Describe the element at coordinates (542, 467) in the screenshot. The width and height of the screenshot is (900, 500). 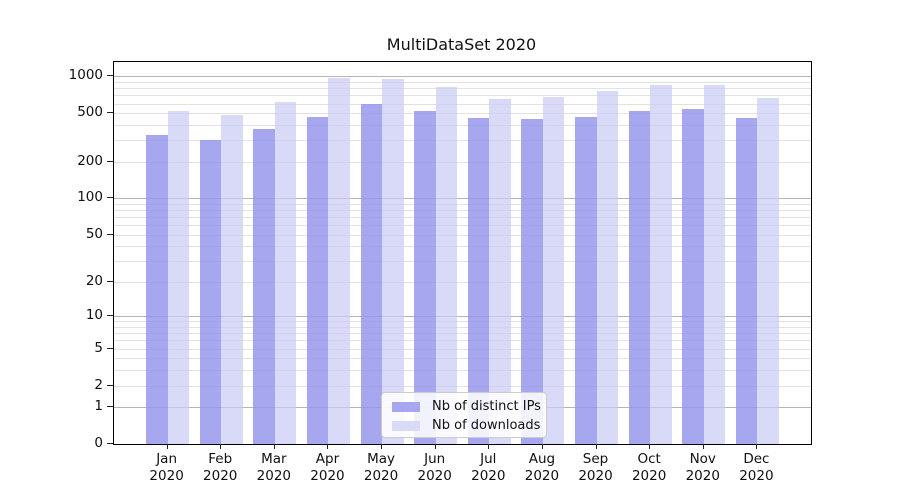
I see `x-tick-label: Aug 2020` at that location.